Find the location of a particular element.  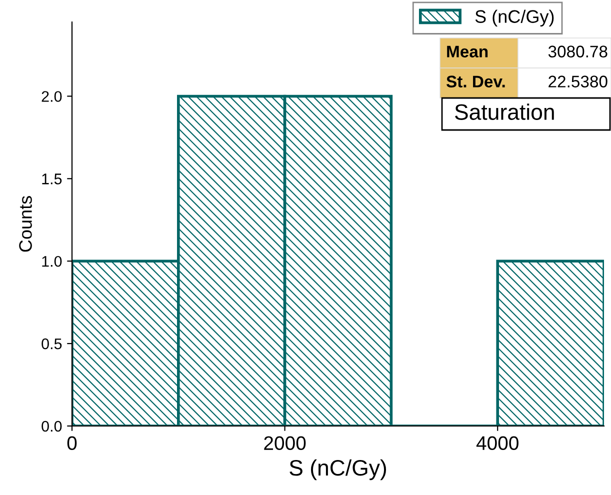

annotation: Mean is located at coordinates (467, 52).